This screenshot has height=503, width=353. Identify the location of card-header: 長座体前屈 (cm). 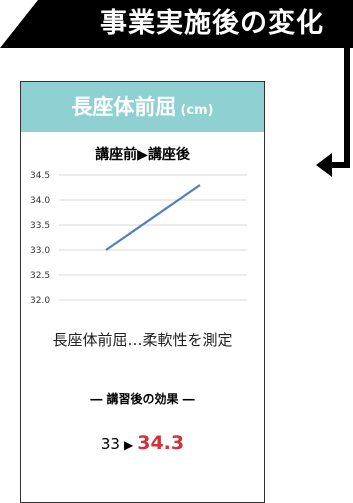
(142, 107).